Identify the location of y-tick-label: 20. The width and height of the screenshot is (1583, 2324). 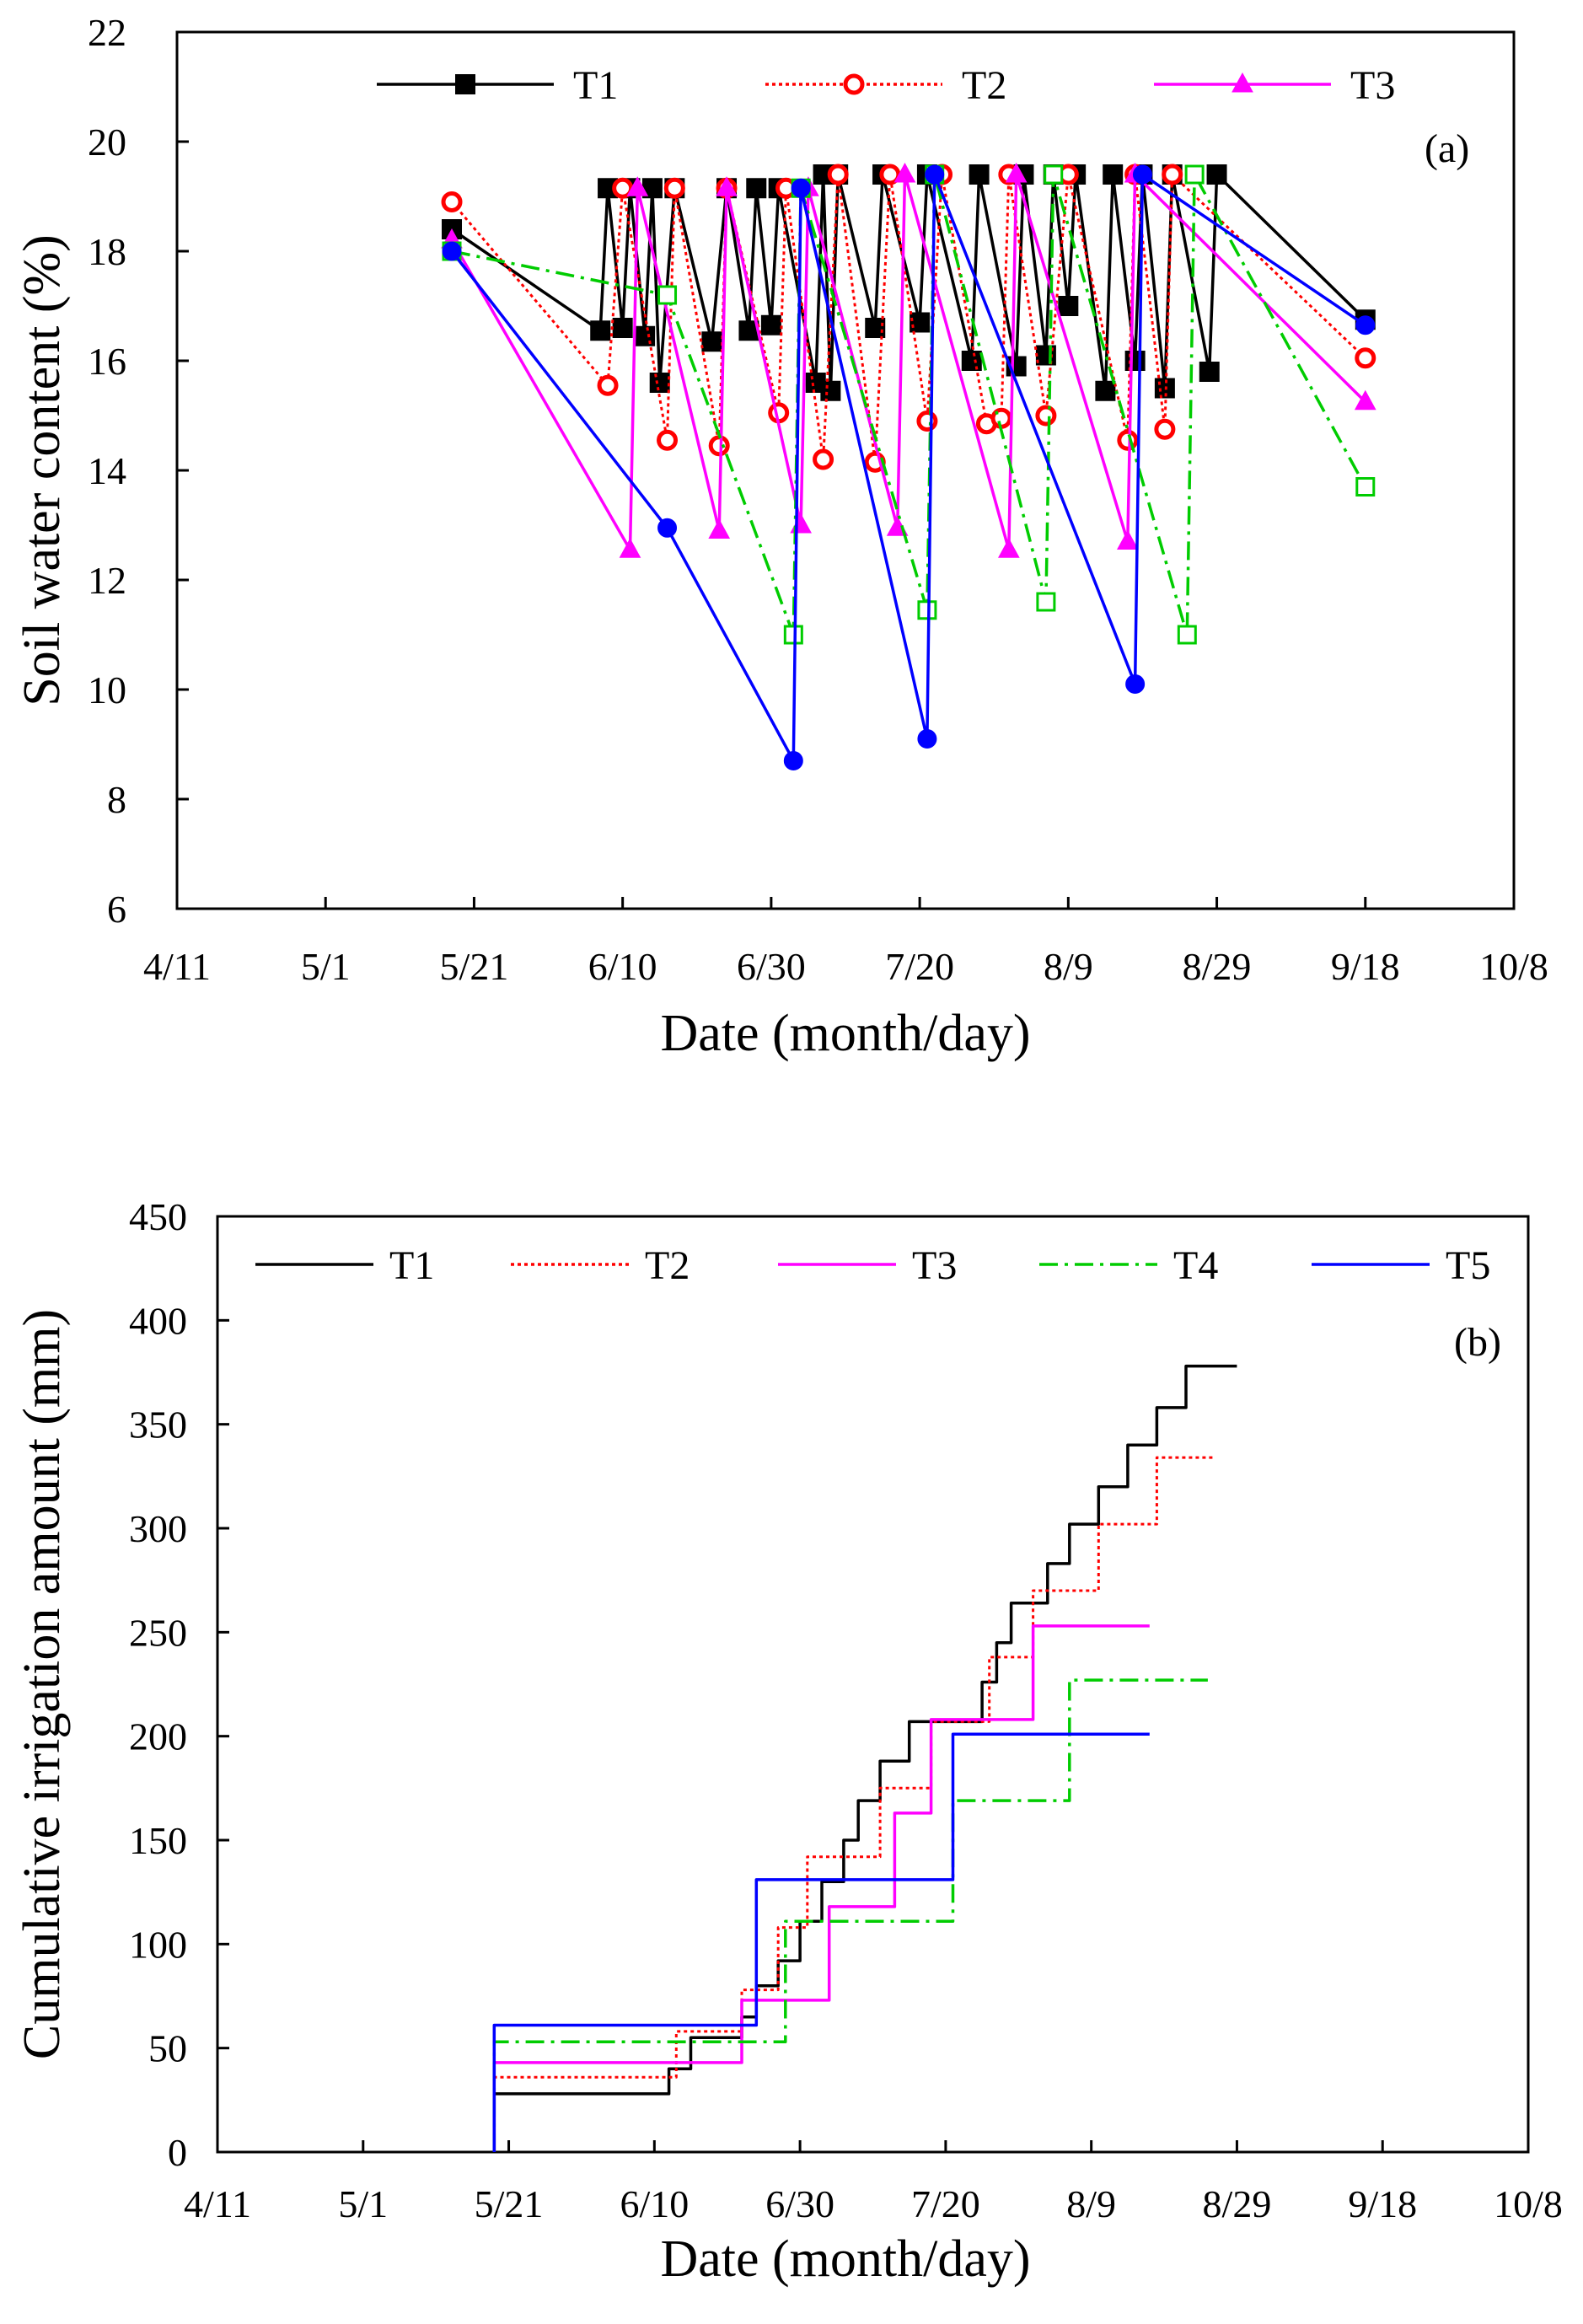
(107, 142).